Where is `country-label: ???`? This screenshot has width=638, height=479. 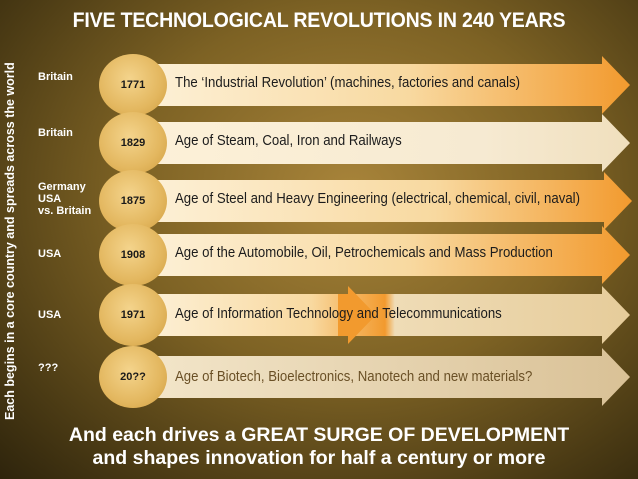
country-label: ??? is located at coordinates (48, 368).